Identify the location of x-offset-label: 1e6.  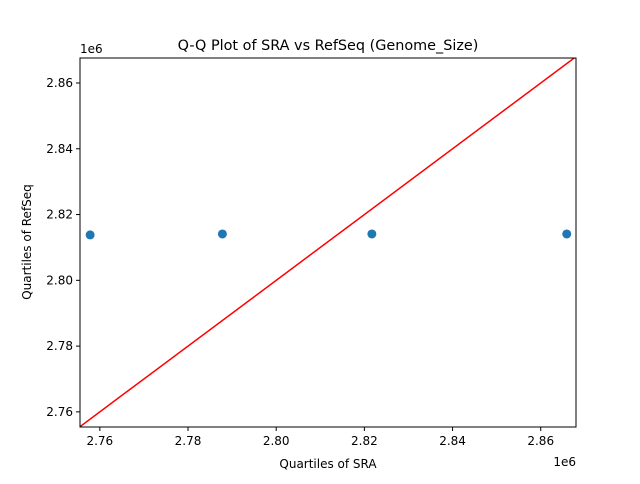
(564, 462).